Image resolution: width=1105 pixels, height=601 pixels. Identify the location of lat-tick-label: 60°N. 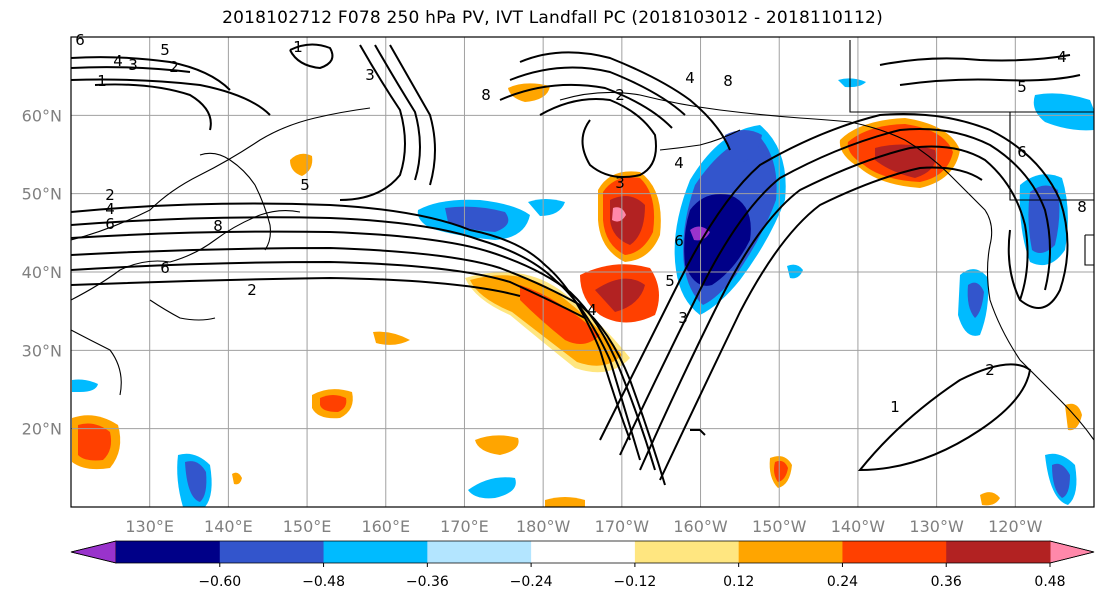
(42, 115).